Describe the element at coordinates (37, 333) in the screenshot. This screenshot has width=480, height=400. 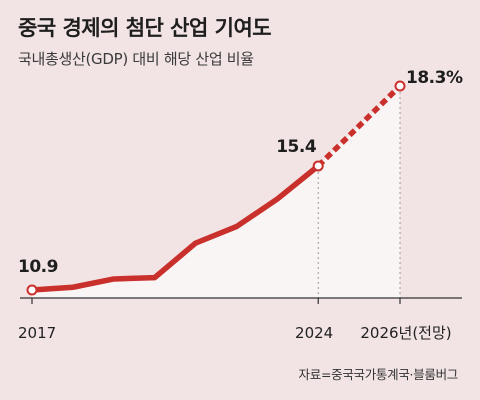
I see `x-tick-label-1: 2017` at that location.